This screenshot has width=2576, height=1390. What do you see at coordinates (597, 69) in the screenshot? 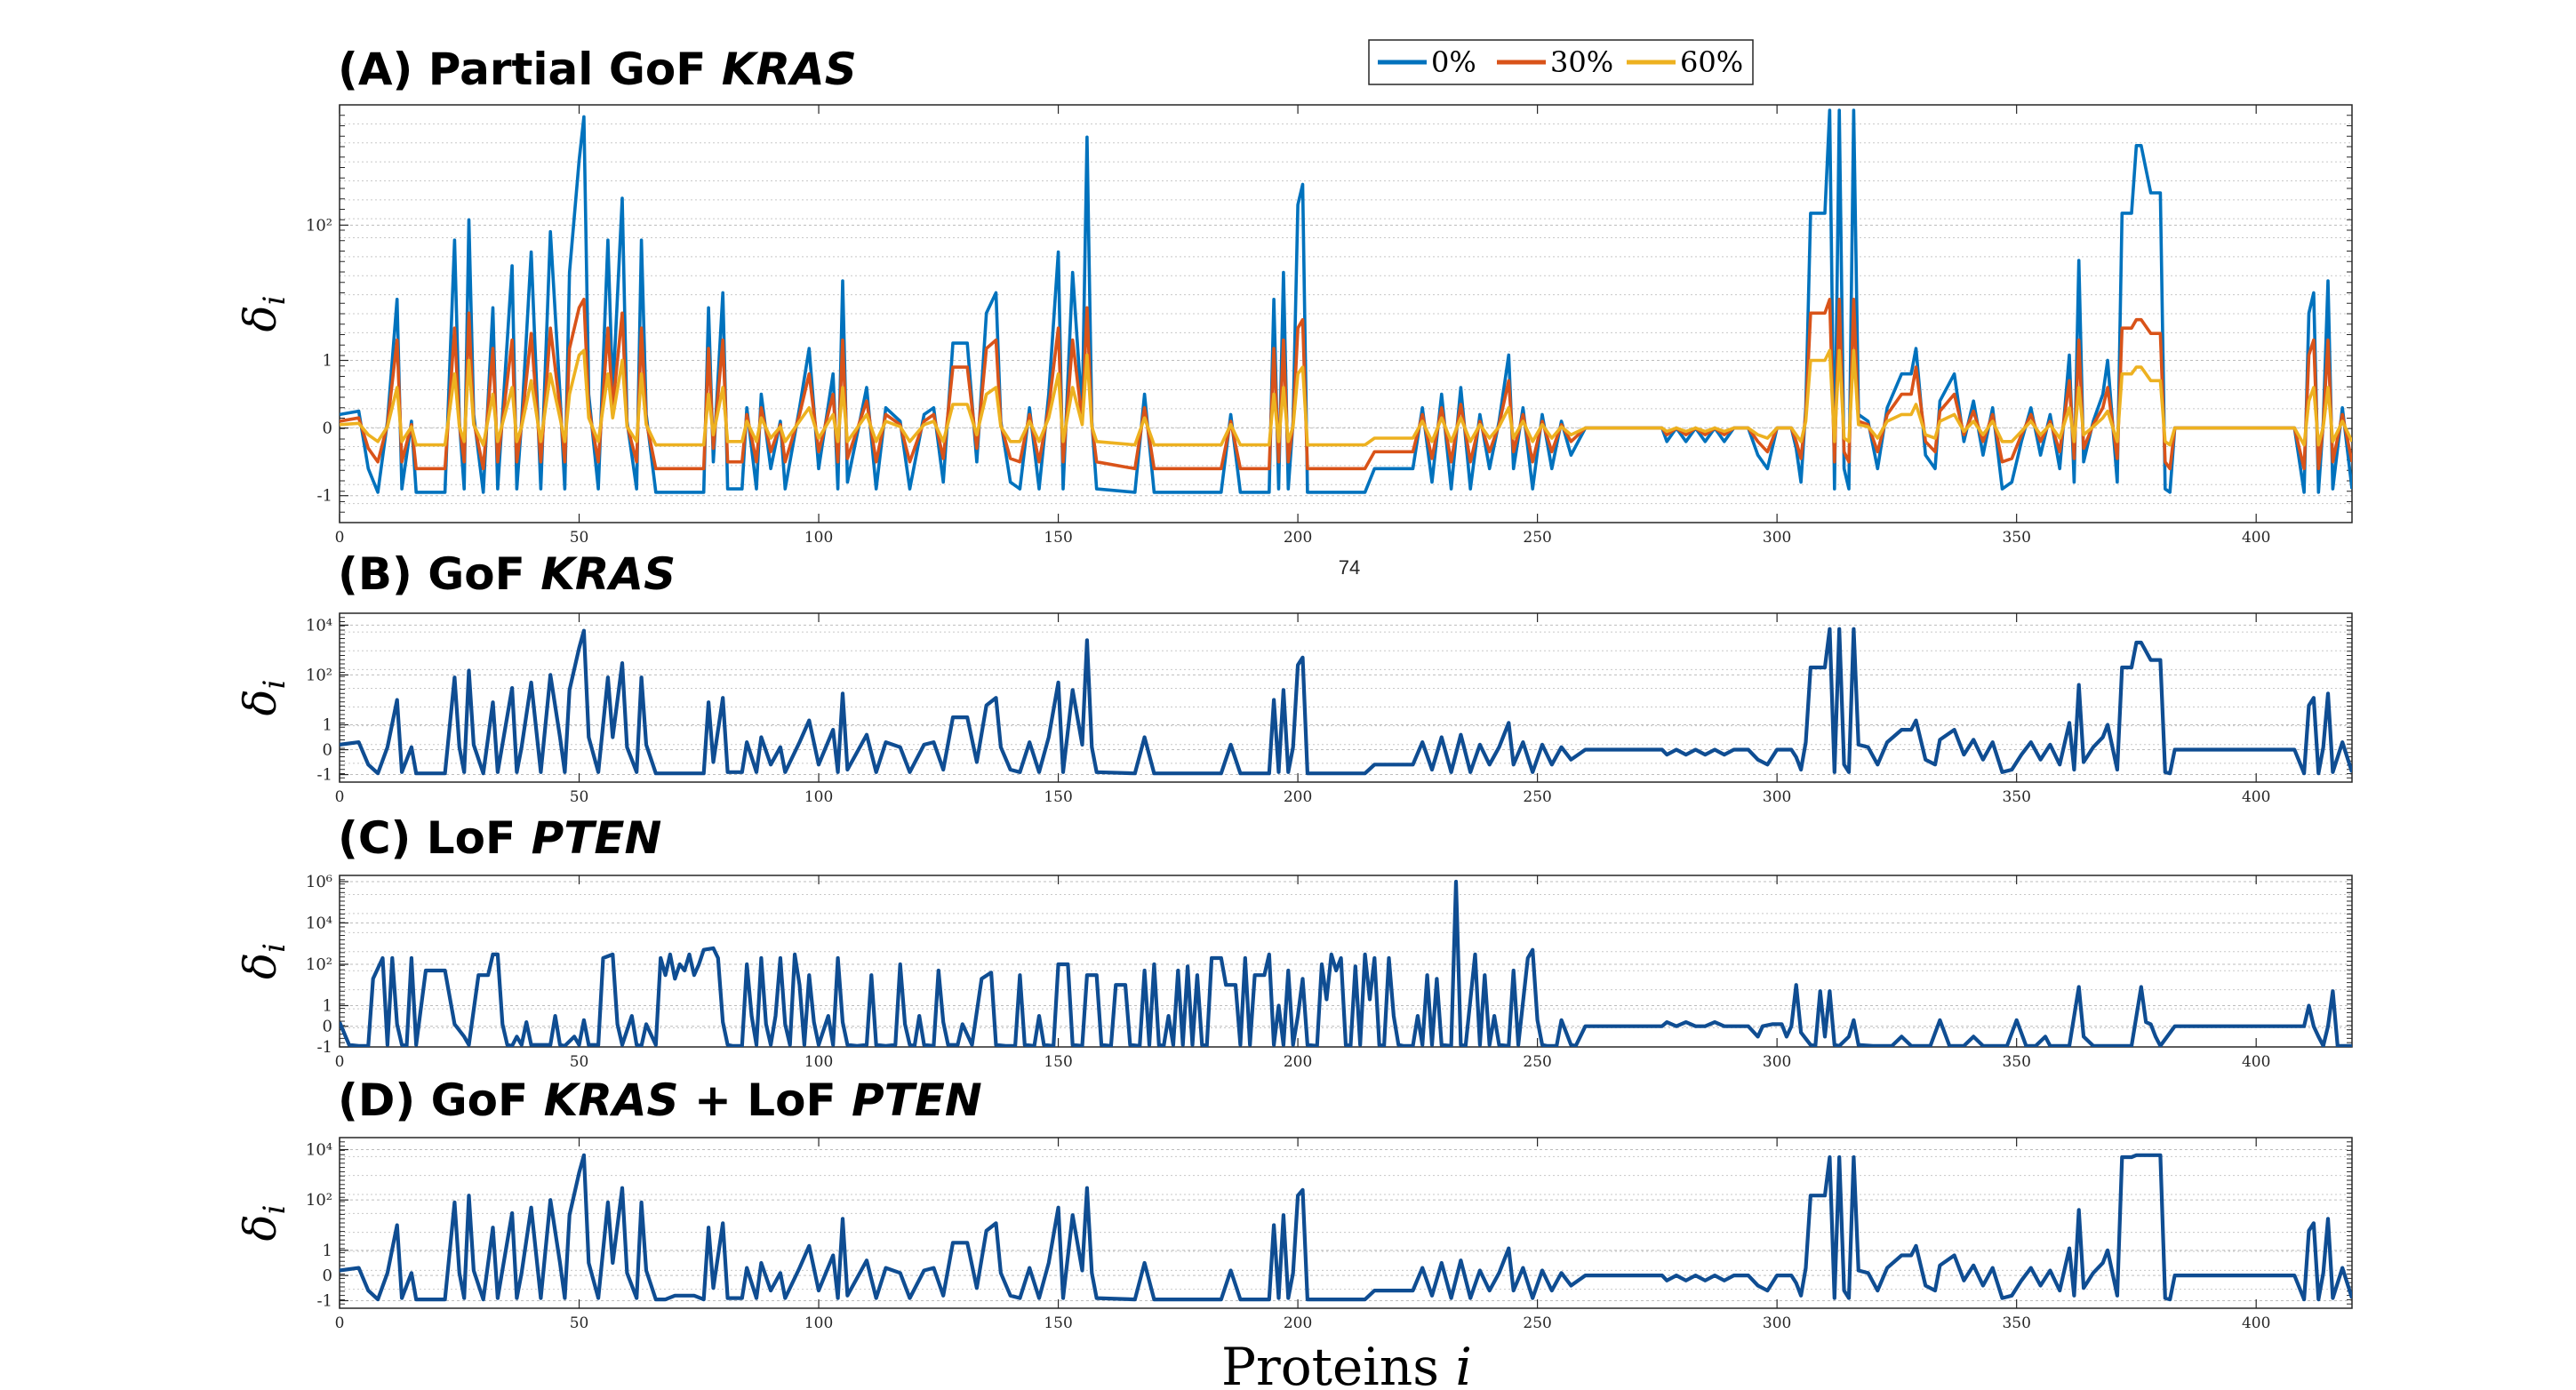
I see `panel-title-A: (A) Partial GoF KRAS` at bounding box center [597, 69].